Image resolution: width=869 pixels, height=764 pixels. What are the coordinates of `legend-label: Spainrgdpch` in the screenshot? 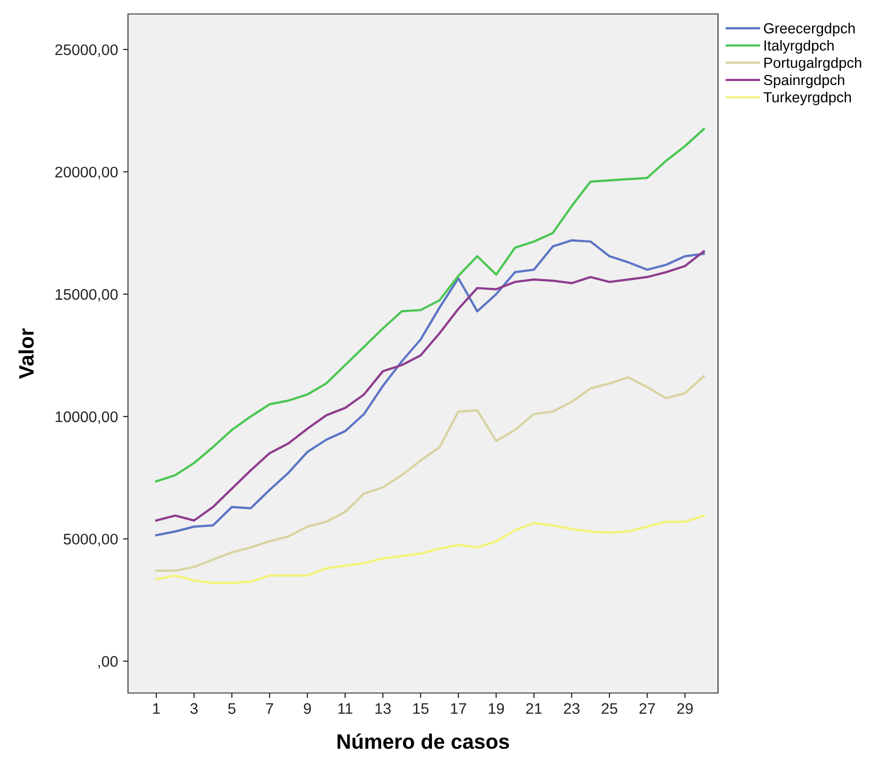 It's located at (804, 81).